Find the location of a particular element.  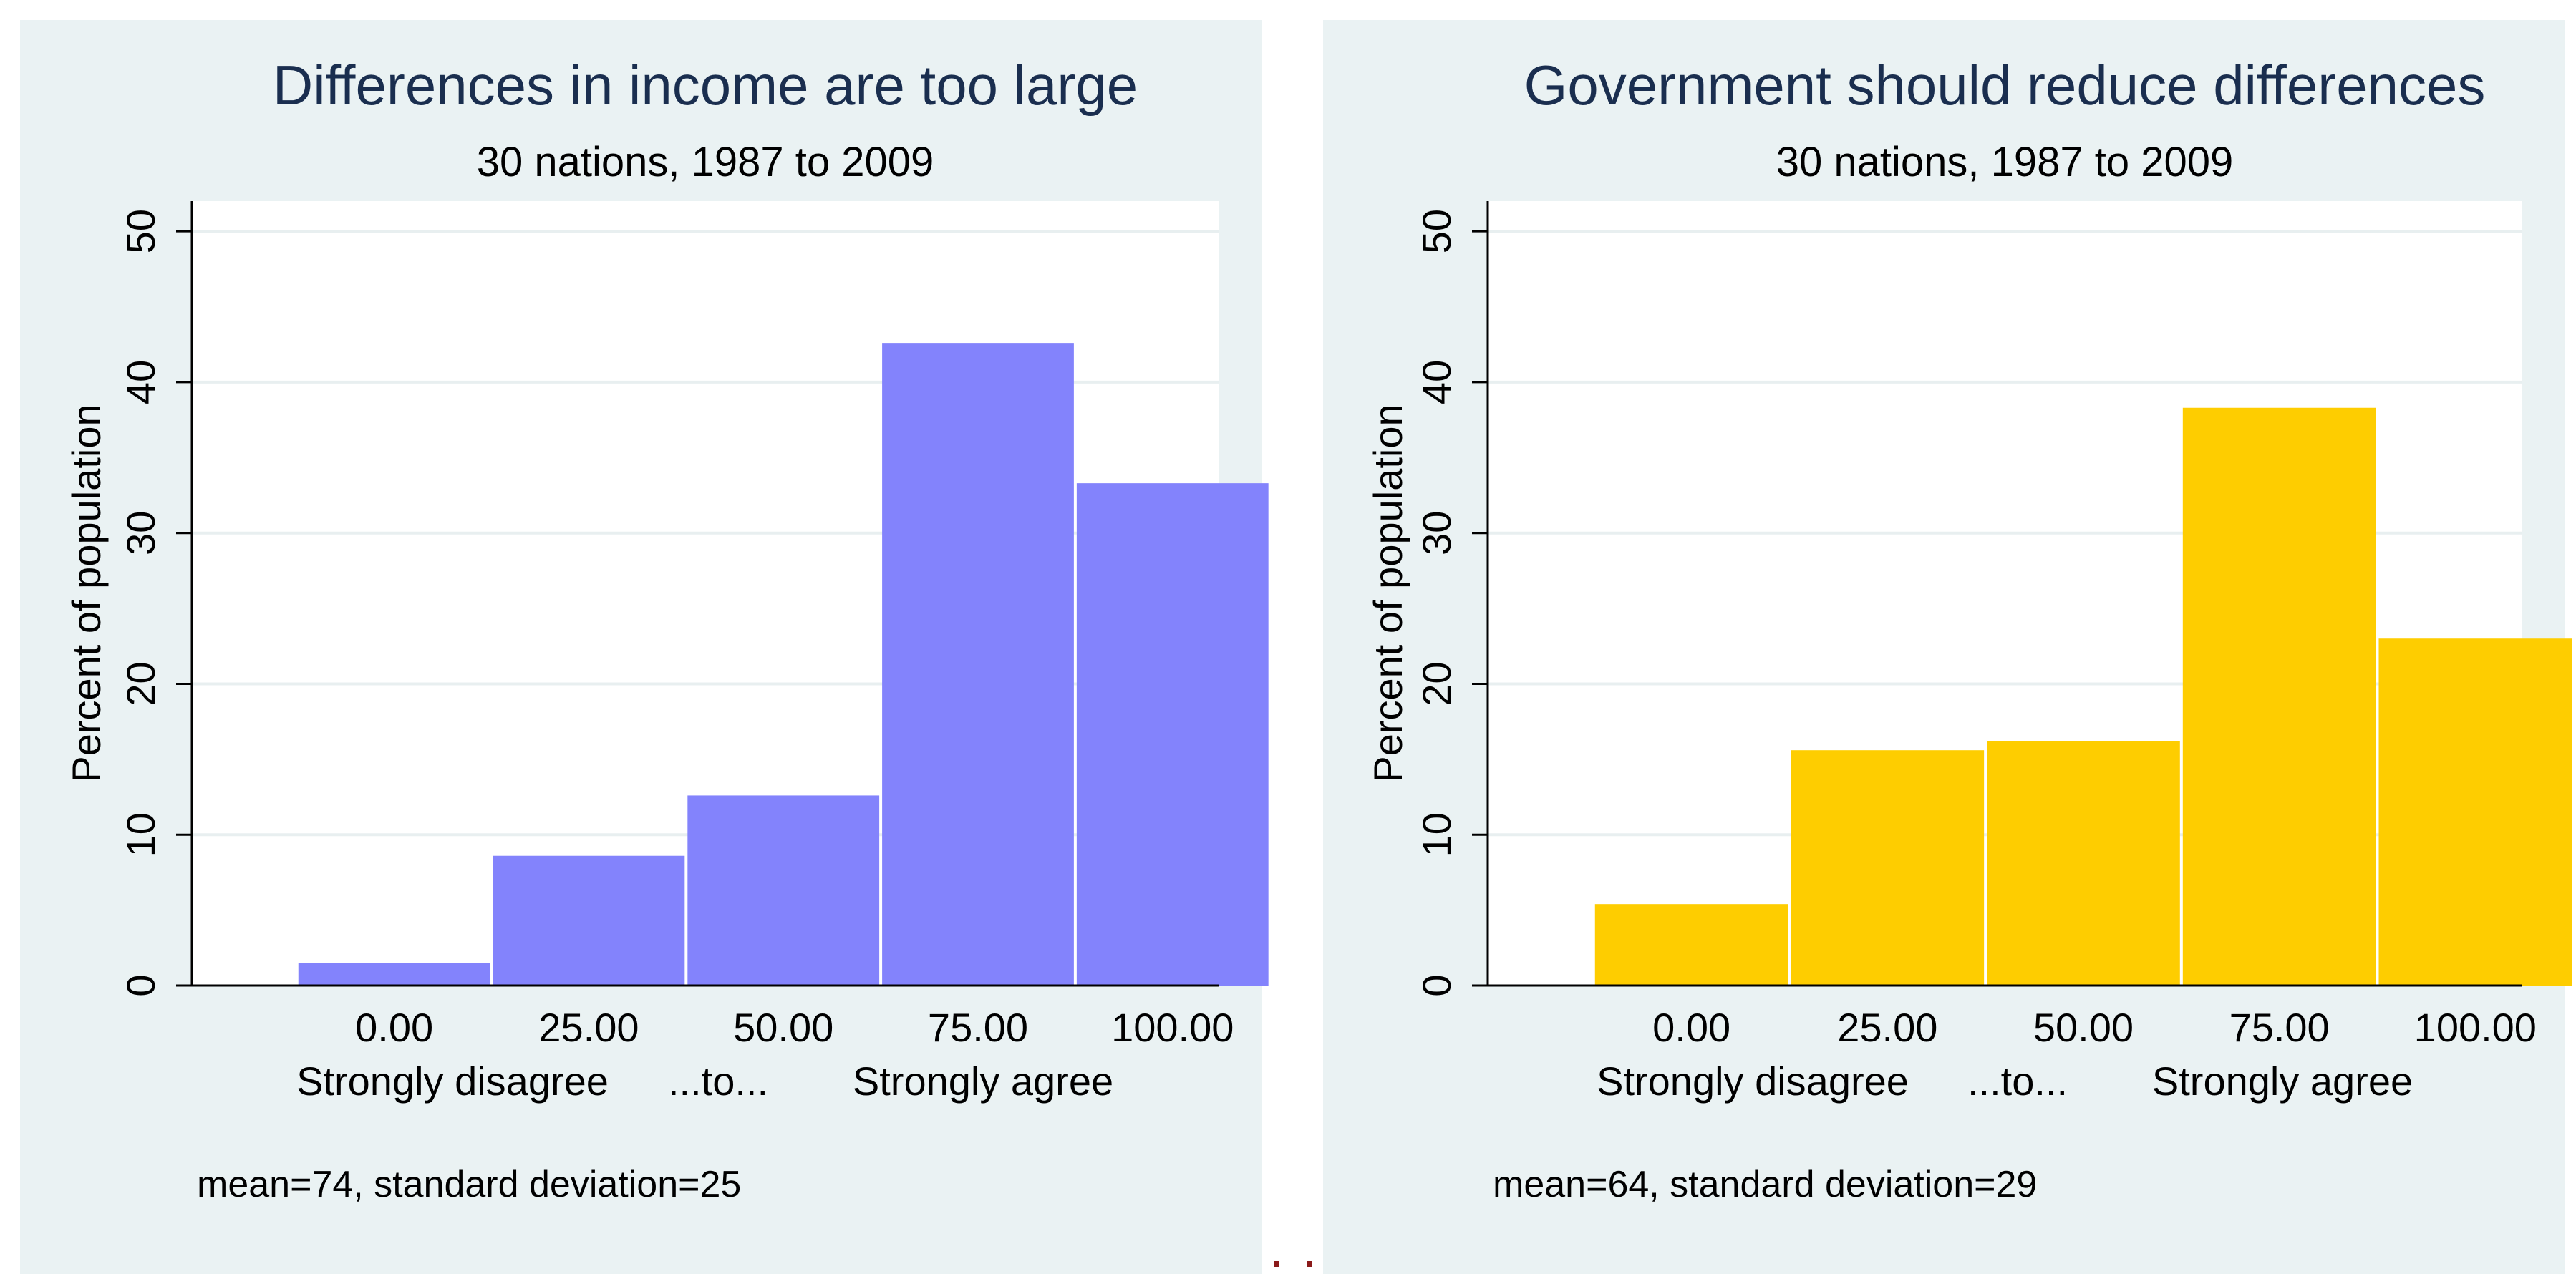

summary-note: mean=64, standard deviation=29 is located at coordinates (1765, 1184).